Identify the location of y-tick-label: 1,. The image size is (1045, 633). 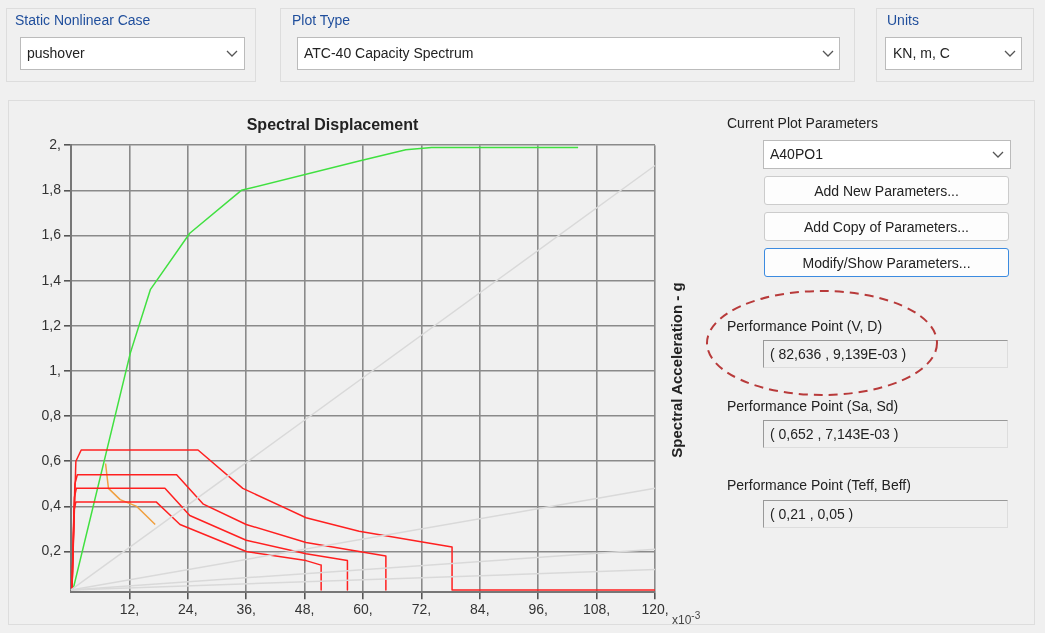
(55, 369).